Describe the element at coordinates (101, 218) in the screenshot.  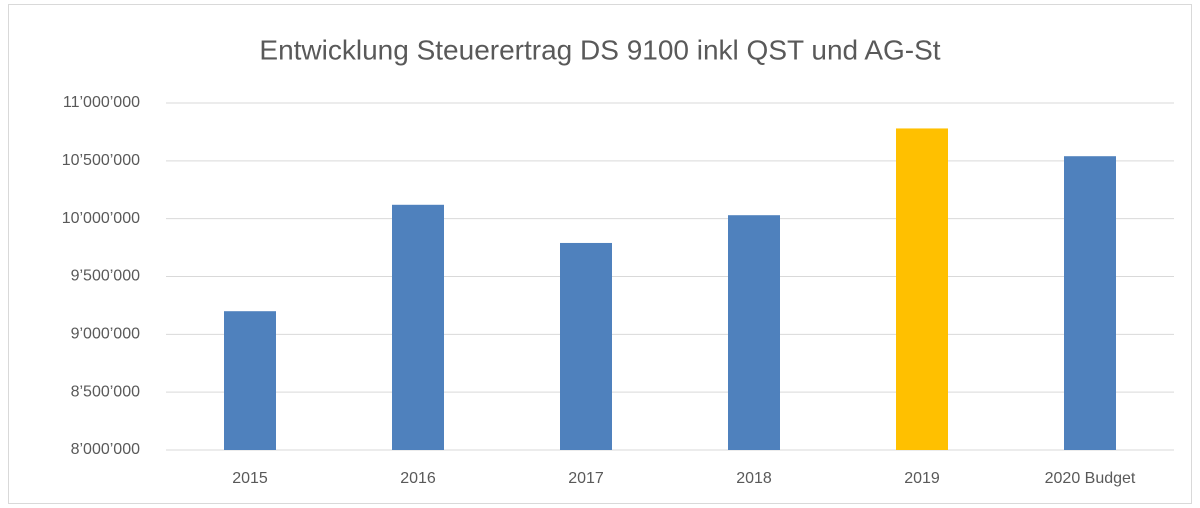
I see `y-tick-label: 10’000’000` at that location.